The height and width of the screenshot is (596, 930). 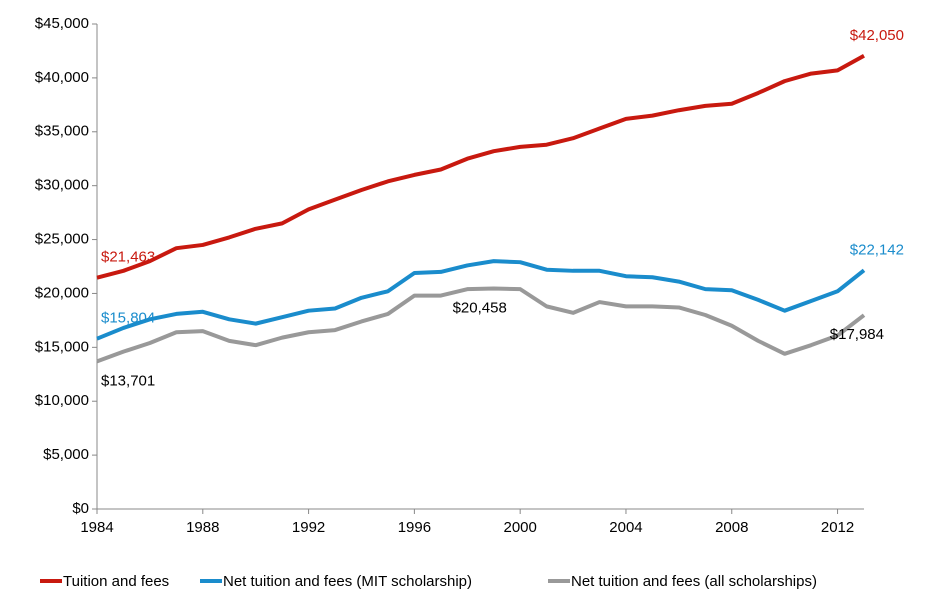 I want to click on x-tick-label: 1984, so click(x=96, y=527).